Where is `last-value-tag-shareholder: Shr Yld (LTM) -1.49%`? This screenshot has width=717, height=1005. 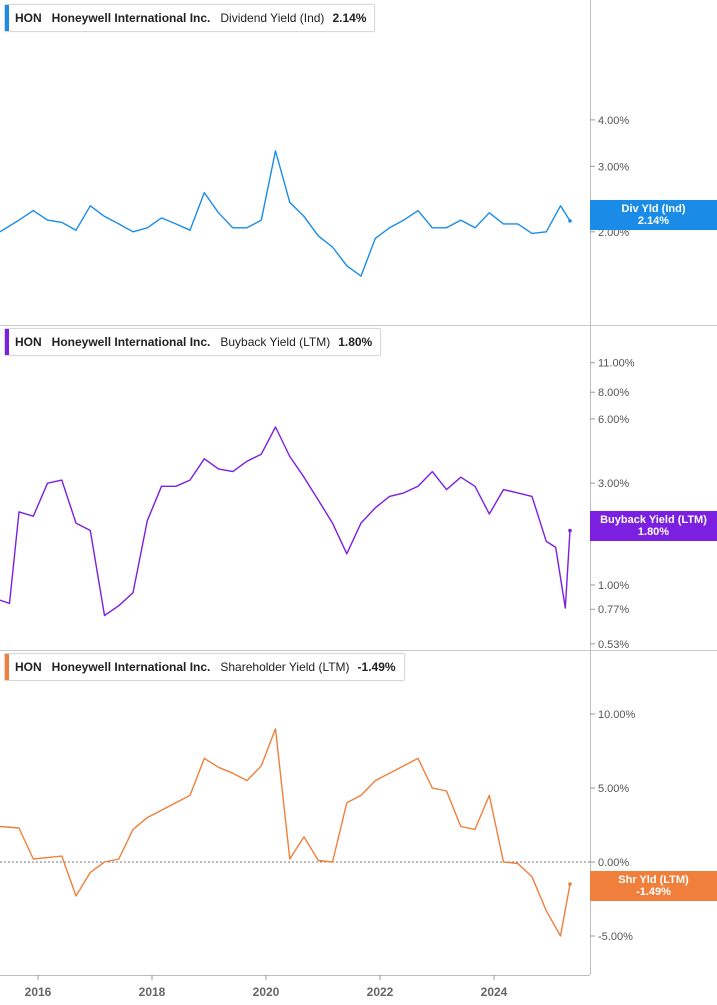
last-value-tag-shareholder: Shr Yld (LTM) -1.49% is located at coordinates (653, 886).